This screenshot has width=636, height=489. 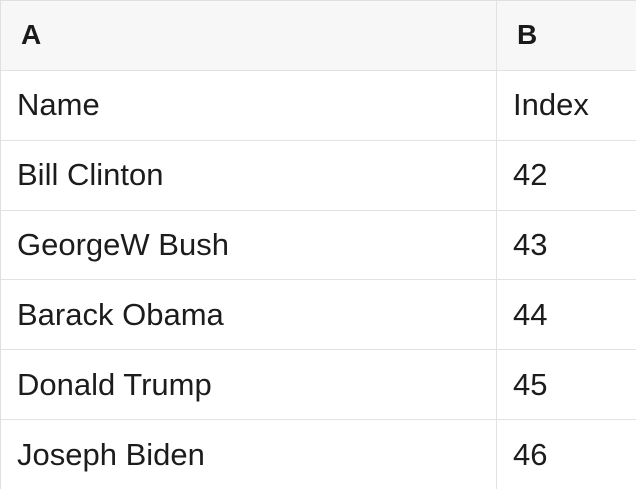 What do you see at coordinates (566, 454) in the screenshot?
I see `table-cell: 46` at bounding box center [566, 454].